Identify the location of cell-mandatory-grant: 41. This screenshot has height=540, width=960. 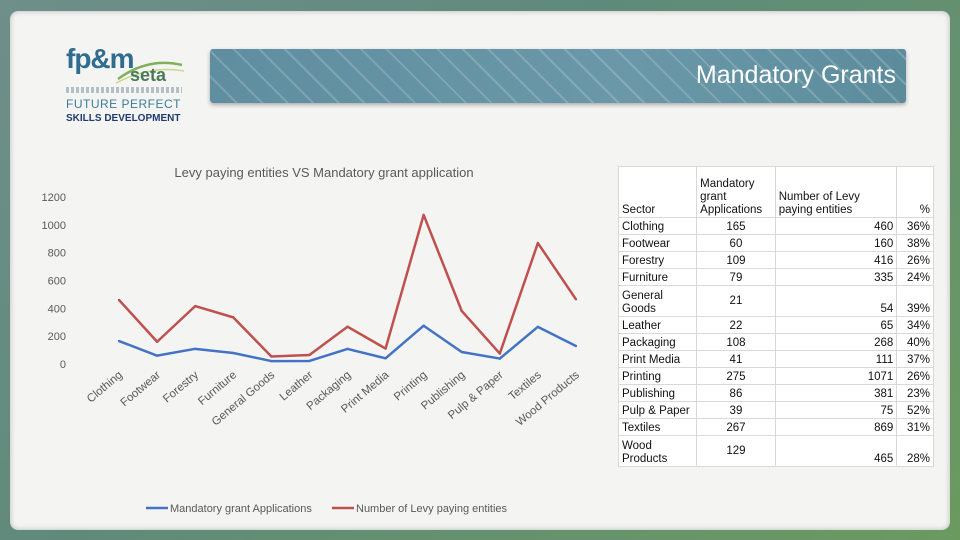
(736, 359).